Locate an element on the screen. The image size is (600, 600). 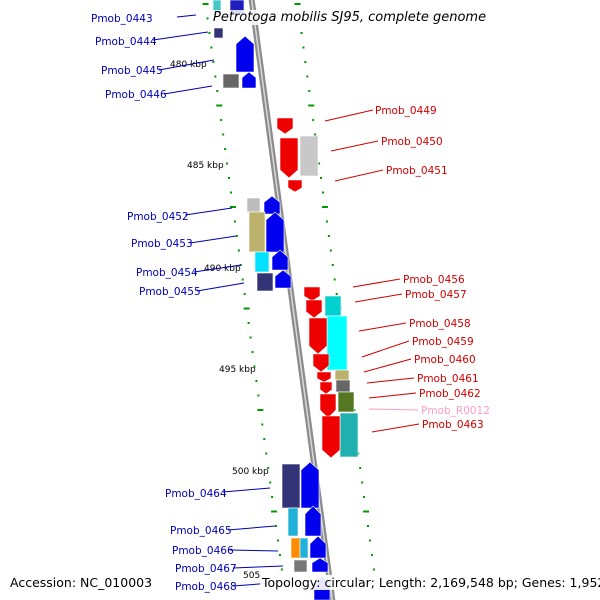
gene-label-right: Pmob_0456 is located at coordinates (434, 280).